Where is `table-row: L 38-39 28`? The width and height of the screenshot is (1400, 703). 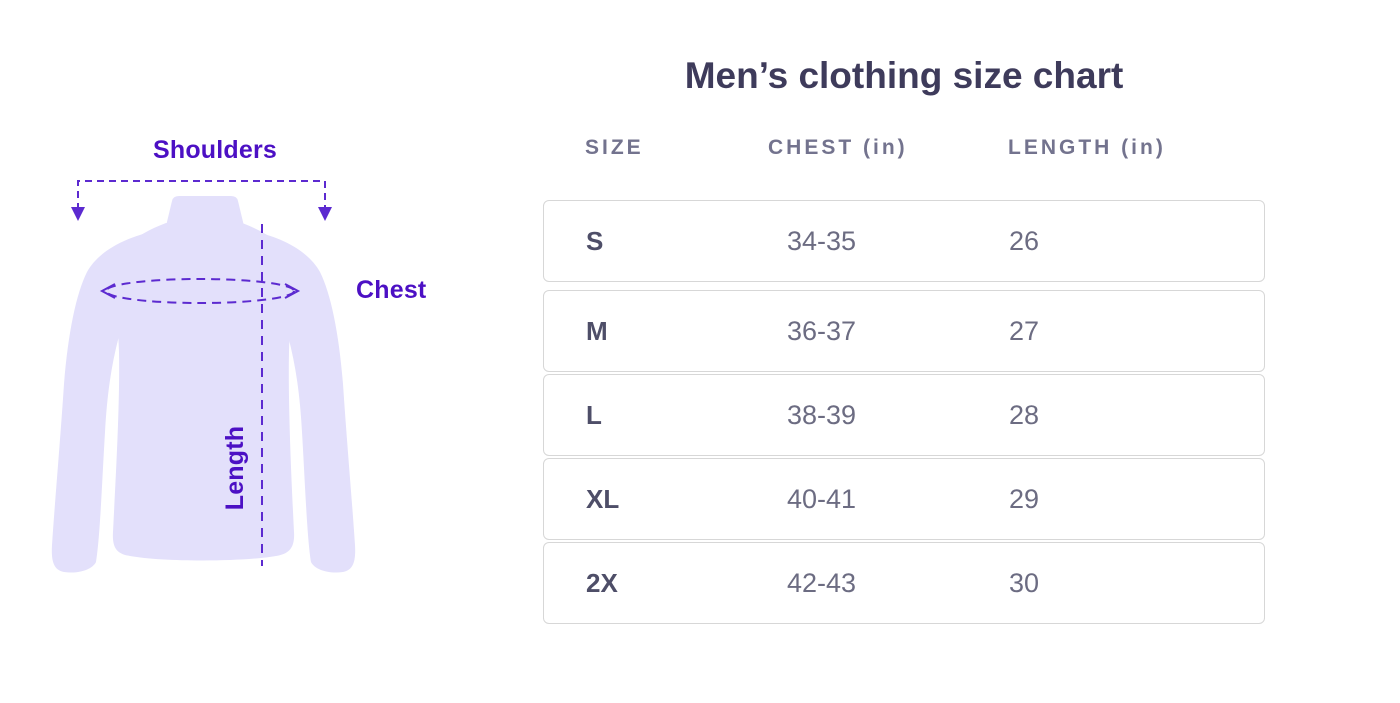 table-row: L 38-39 28 is located at coordinates (904, 415).